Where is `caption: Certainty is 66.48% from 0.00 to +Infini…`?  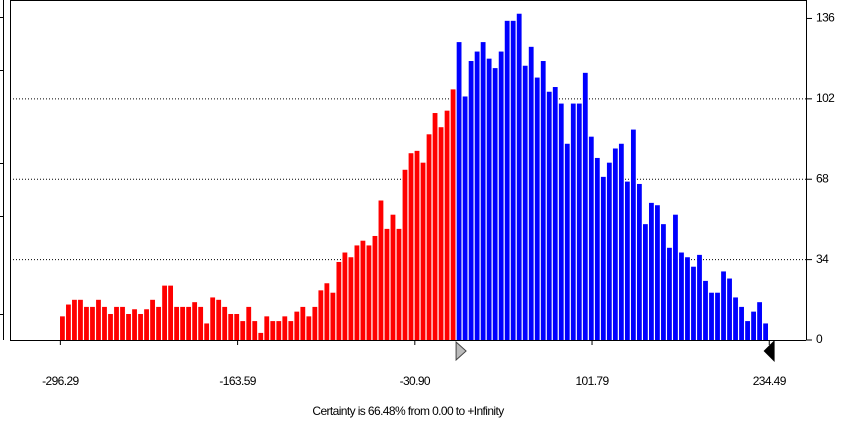 caption: Certainty is 66.48% from 0.00 to +Infini… is located at coordinates (408, 411).